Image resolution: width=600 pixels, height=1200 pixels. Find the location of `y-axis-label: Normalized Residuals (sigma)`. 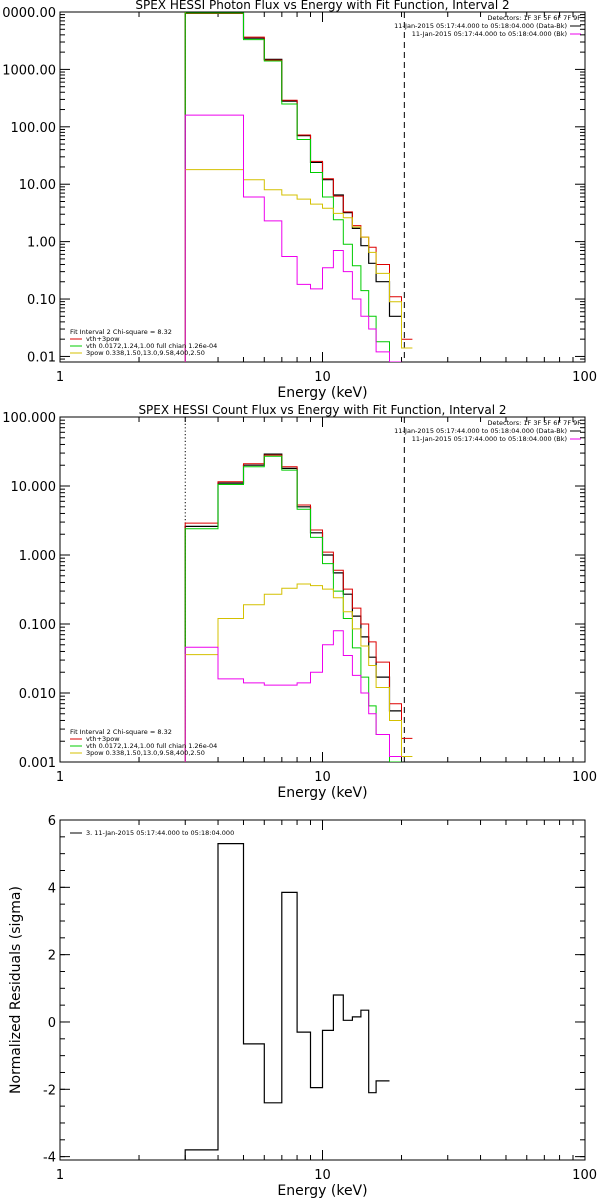

y-axis-label: Normalized Residuals (sigma) is located at coordinates (16, 990).